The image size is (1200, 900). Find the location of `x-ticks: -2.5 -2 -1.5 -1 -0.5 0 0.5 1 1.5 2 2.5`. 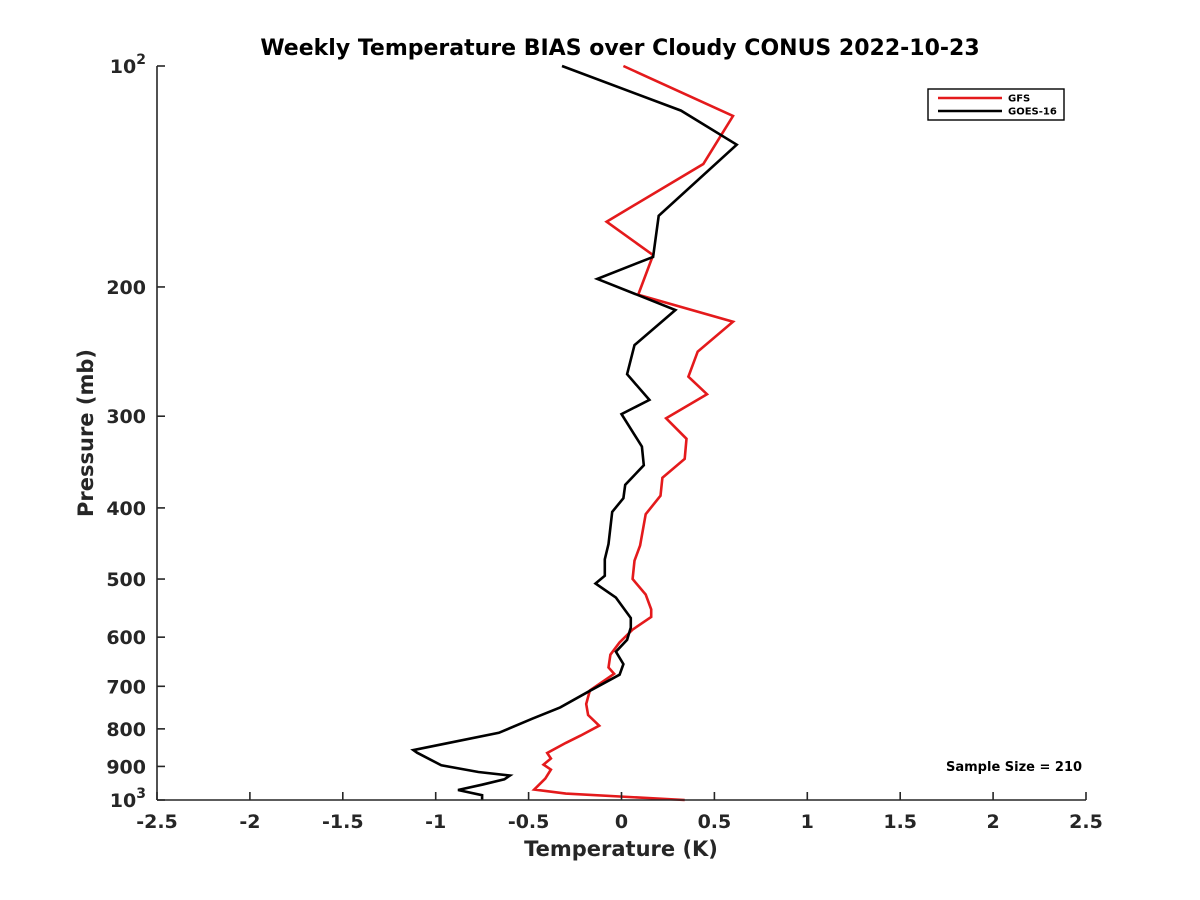

x-ticks: -2.5 -2 -1.5 -1 -0.5 0 0.5 1 1.5 2 2.5 is located at coordinates (619, 812).